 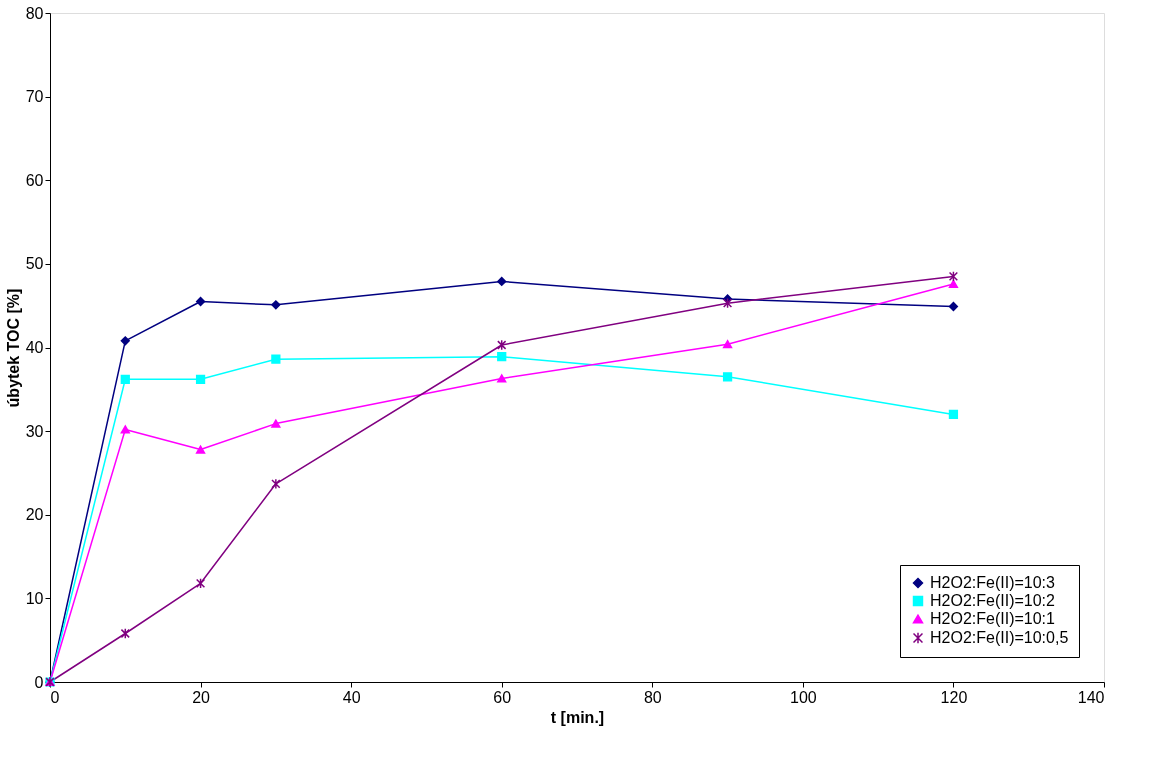 I want to click on y-tick-label: 0, so click(x=39, y=682).